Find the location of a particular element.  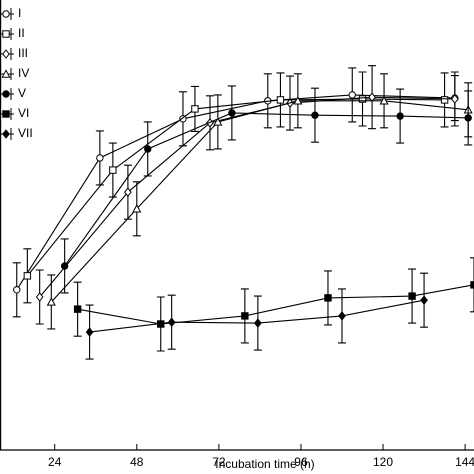

legend-label: II is located at coordinates (21, 33).